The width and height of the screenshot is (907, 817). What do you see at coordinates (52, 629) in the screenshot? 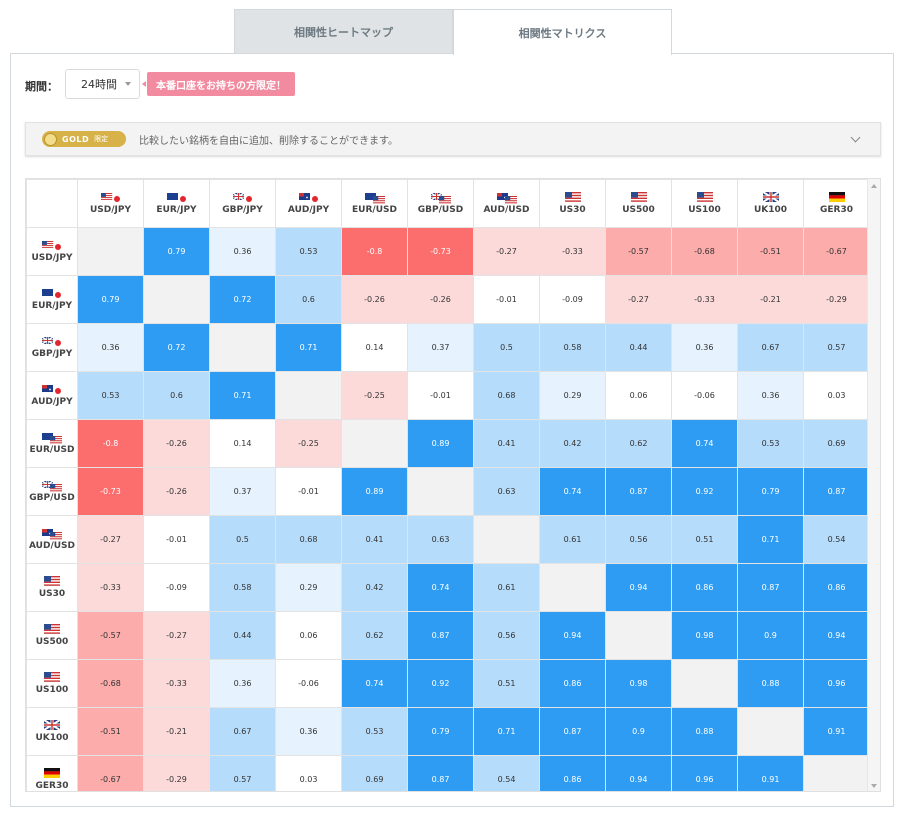
I see `us-flag-icon` at bounding box center [52, 629].